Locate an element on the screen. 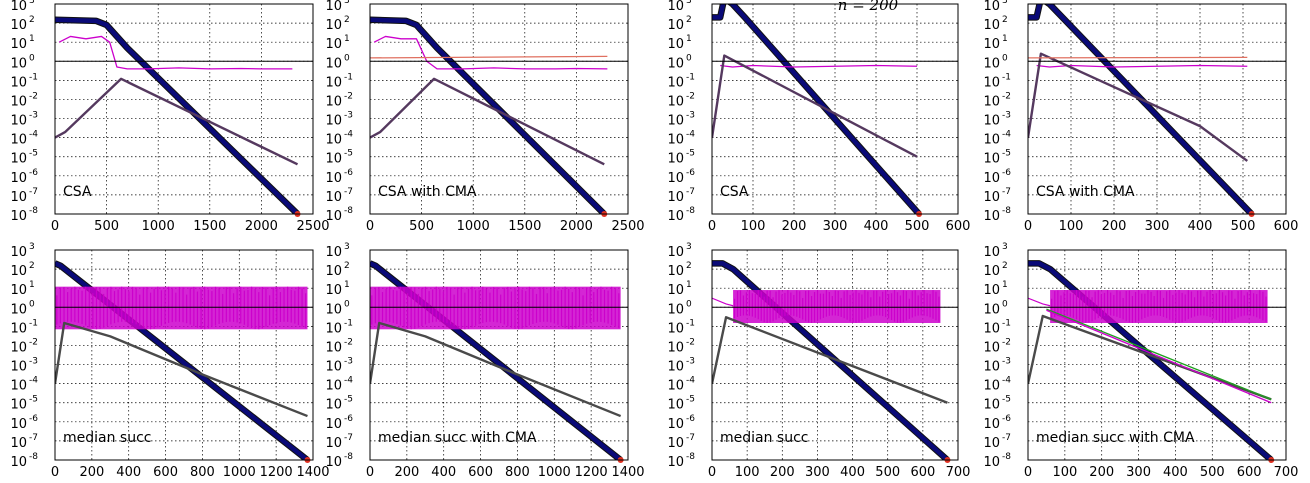 The image size is (1310, 483). series-step-lead is located at coordinates (723, 302).